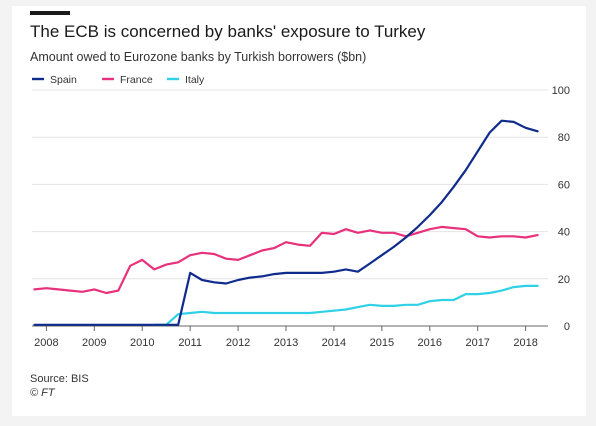  I want to click on y-tick-label: 100, so click(561, 91).